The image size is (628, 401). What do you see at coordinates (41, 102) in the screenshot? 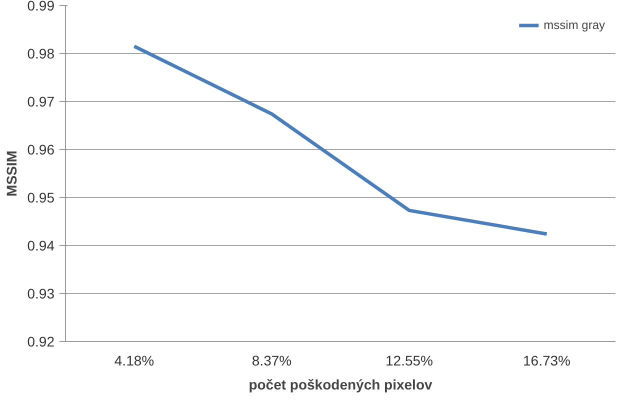
I see `y-tick-label: 0.97` at bounding box center [41, 102].